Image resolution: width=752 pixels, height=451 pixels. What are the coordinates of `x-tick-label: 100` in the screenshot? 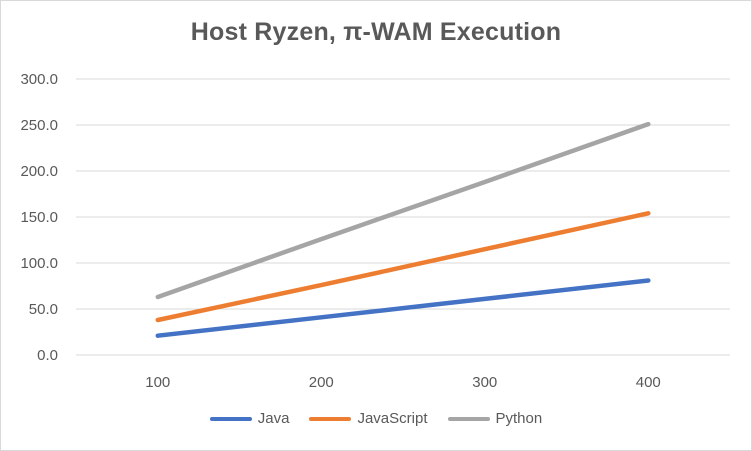 It's located at (157, 382).